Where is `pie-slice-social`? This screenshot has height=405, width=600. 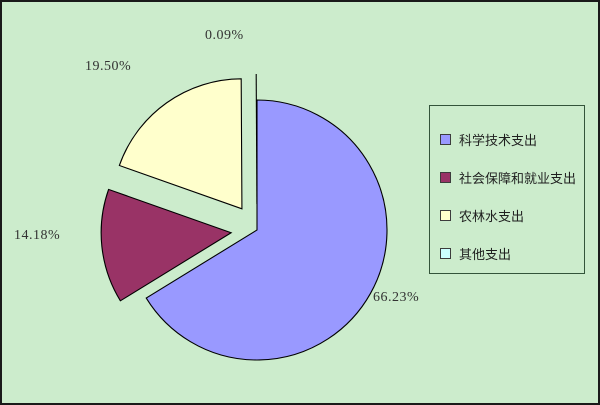
pie-slice-social is located at coordinates (166, 245).